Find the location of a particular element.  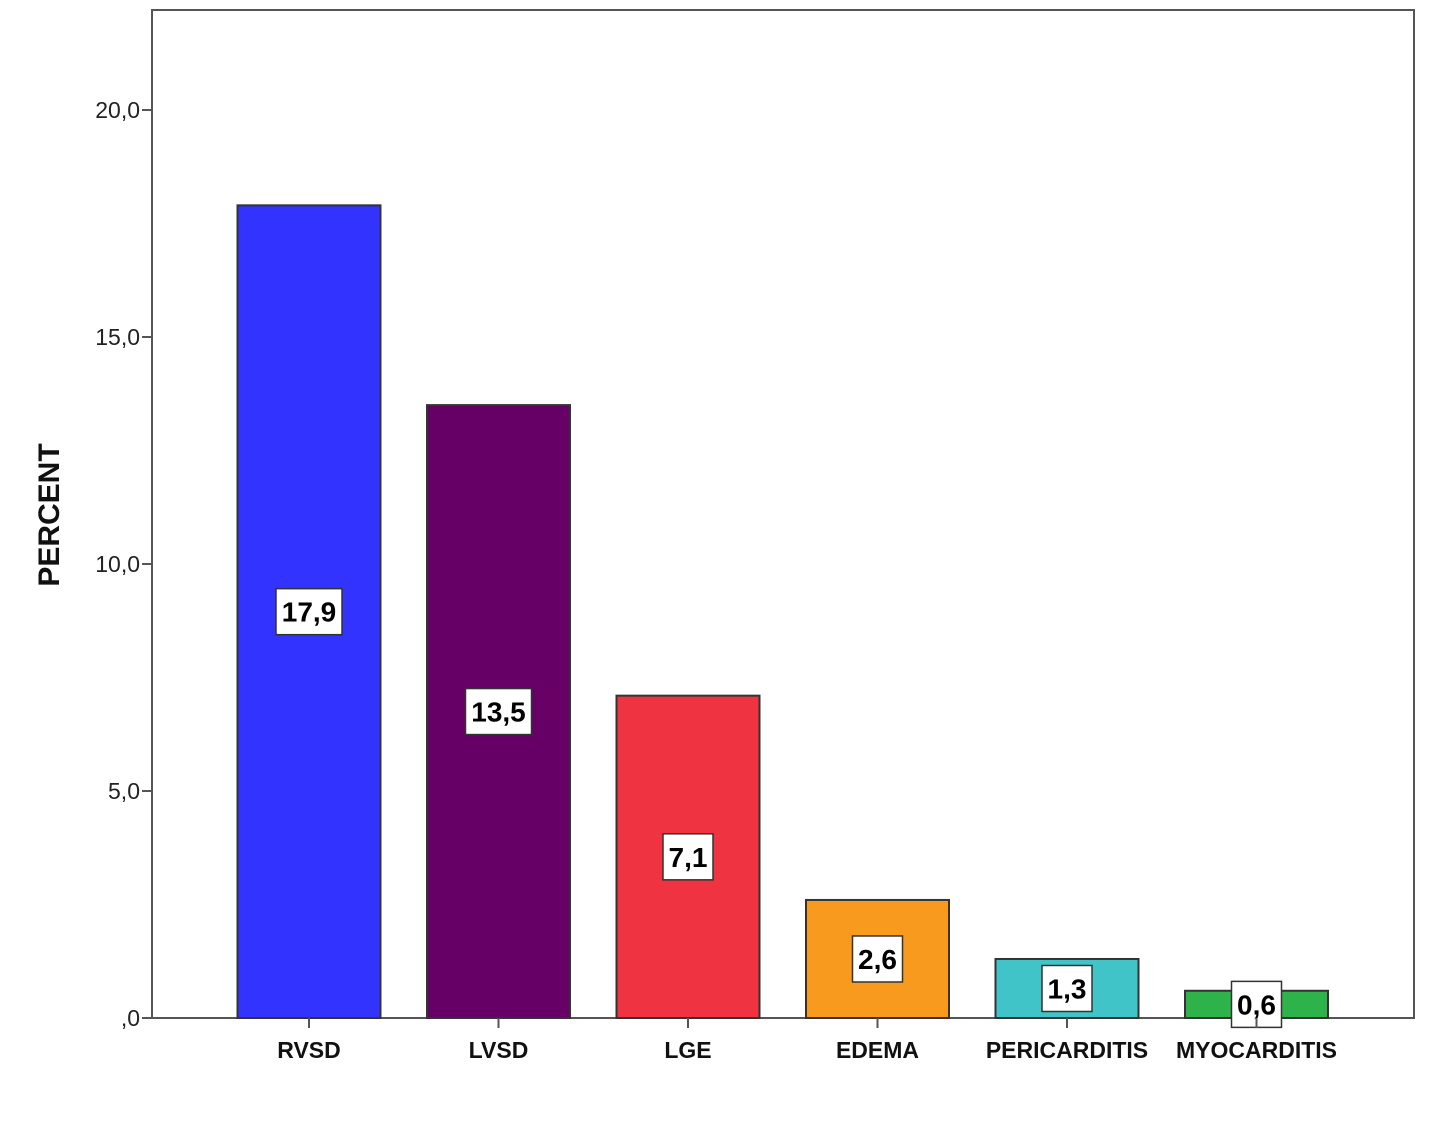

x-axis: RVSD LVSD LGE EDEMA PERICARDITIS MYOCARDITIS is located at coordinates (807, 1040).